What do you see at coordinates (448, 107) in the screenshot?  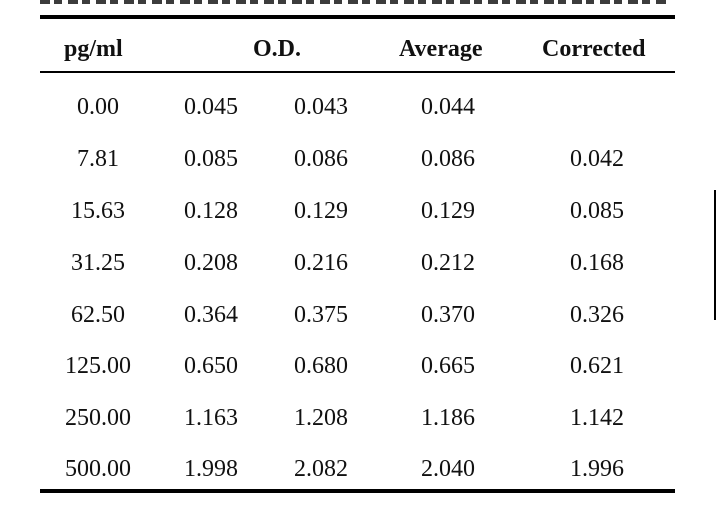 I see `cell-average: 0.044` at bounding box center [448, 107].